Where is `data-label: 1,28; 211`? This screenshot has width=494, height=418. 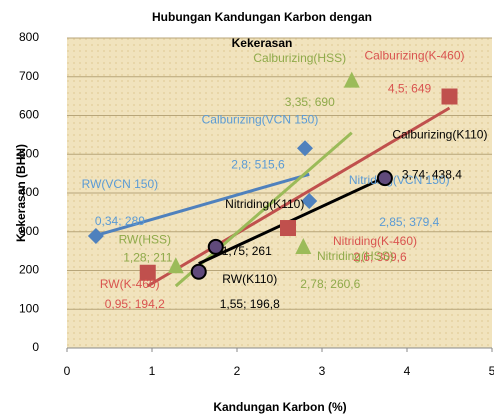
data-label: 1,28; 211 is located at coordinates (147, 257).